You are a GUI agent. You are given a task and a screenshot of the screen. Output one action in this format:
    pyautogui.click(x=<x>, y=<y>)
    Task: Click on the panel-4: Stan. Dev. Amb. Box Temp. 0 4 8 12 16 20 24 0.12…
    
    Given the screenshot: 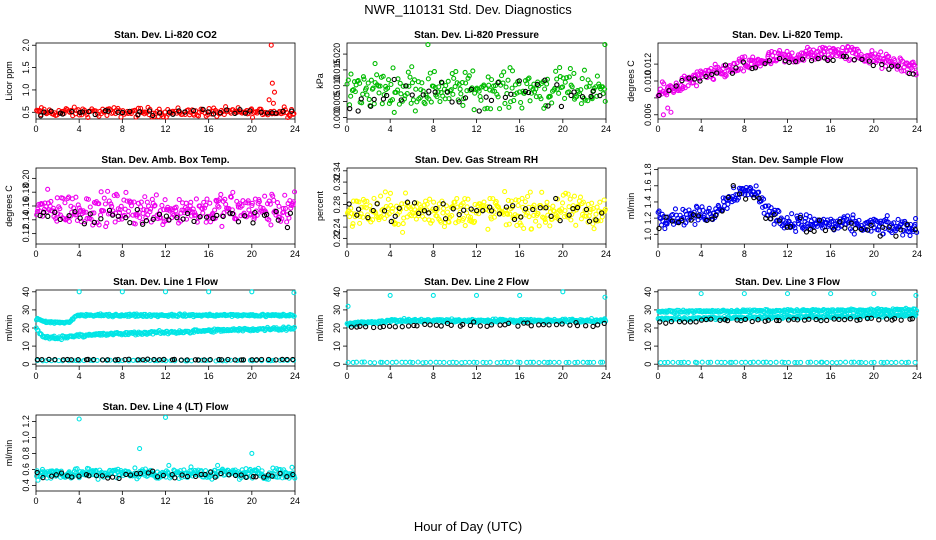 What is the action you would take?
    pyautogui.click(x=152, y=207)
    